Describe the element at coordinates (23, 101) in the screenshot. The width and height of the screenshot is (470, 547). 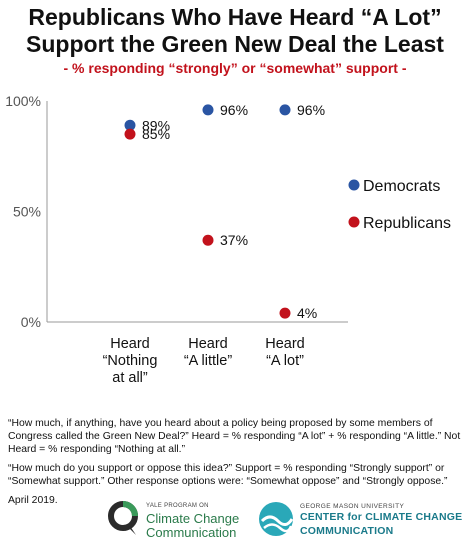
I see `y-tick-label: 100%` at that location.